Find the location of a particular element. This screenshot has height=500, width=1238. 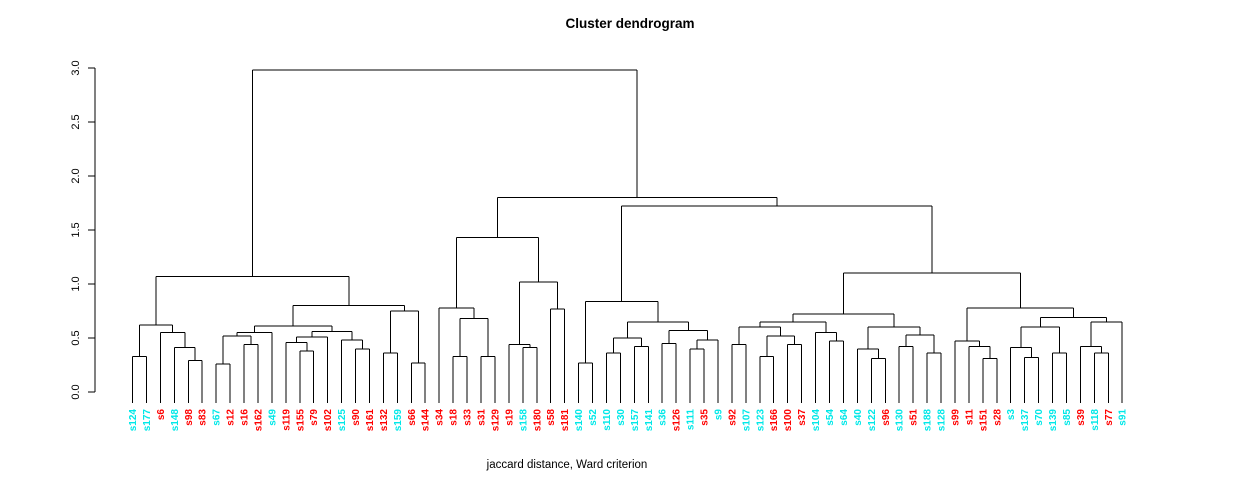

leaf-label: s18 is located at coordinates (454, 417).